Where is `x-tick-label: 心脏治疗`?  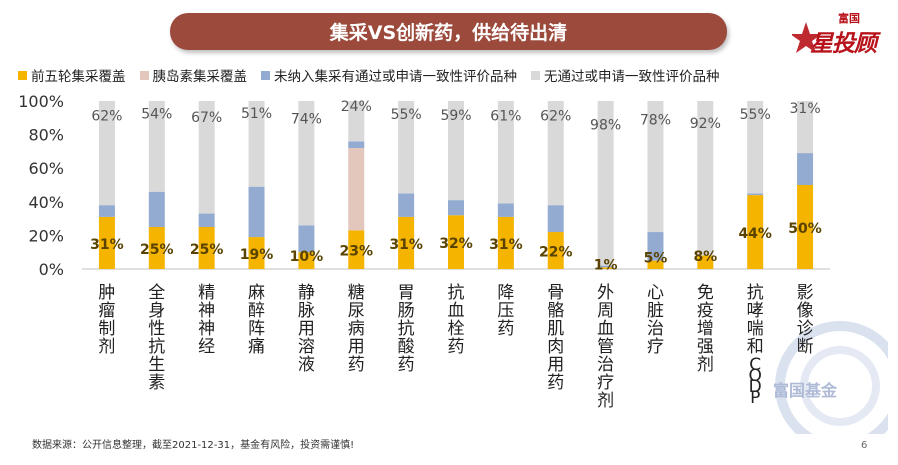
x-tick-label: 心脏治疗 is located at coordinates (655, 320).